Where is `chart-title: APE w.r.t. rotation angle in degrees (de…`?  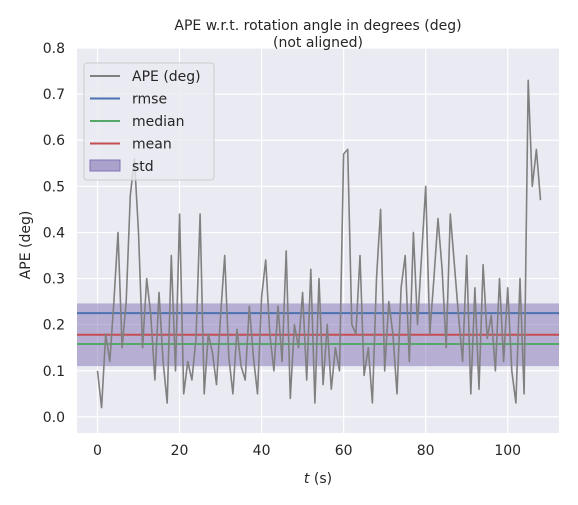
chart-title: APE w.r.t. rotation angle in degrees (de… is located at coordinates (317, 26).